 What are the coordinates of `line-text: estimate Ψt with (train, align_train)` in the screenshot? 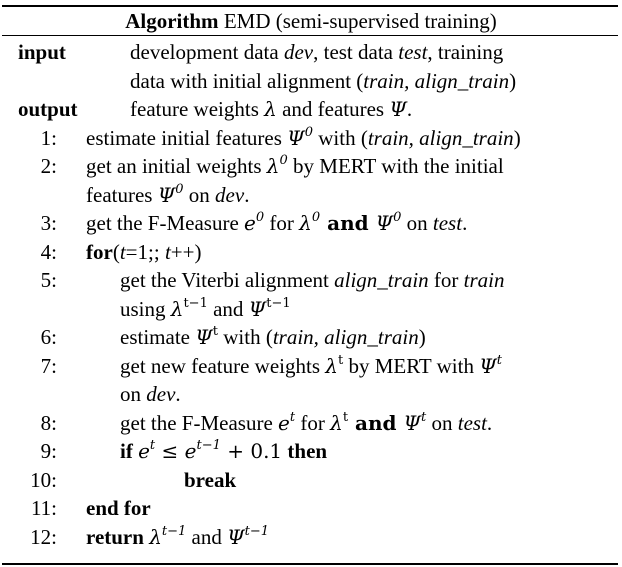 It's located at (273, 337).